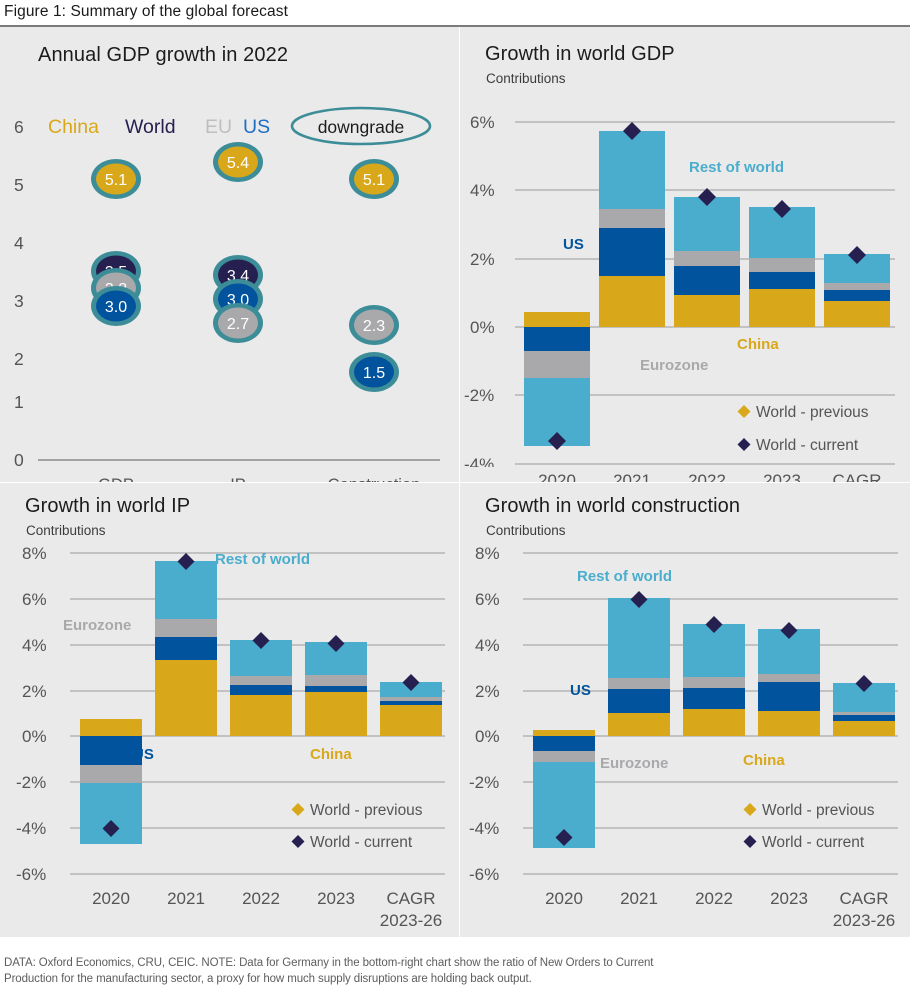  What do you see at coordinates (487, 599) in the screenshot?
I see `ytick-6pct: 6%` at bounding box center [487, 599].